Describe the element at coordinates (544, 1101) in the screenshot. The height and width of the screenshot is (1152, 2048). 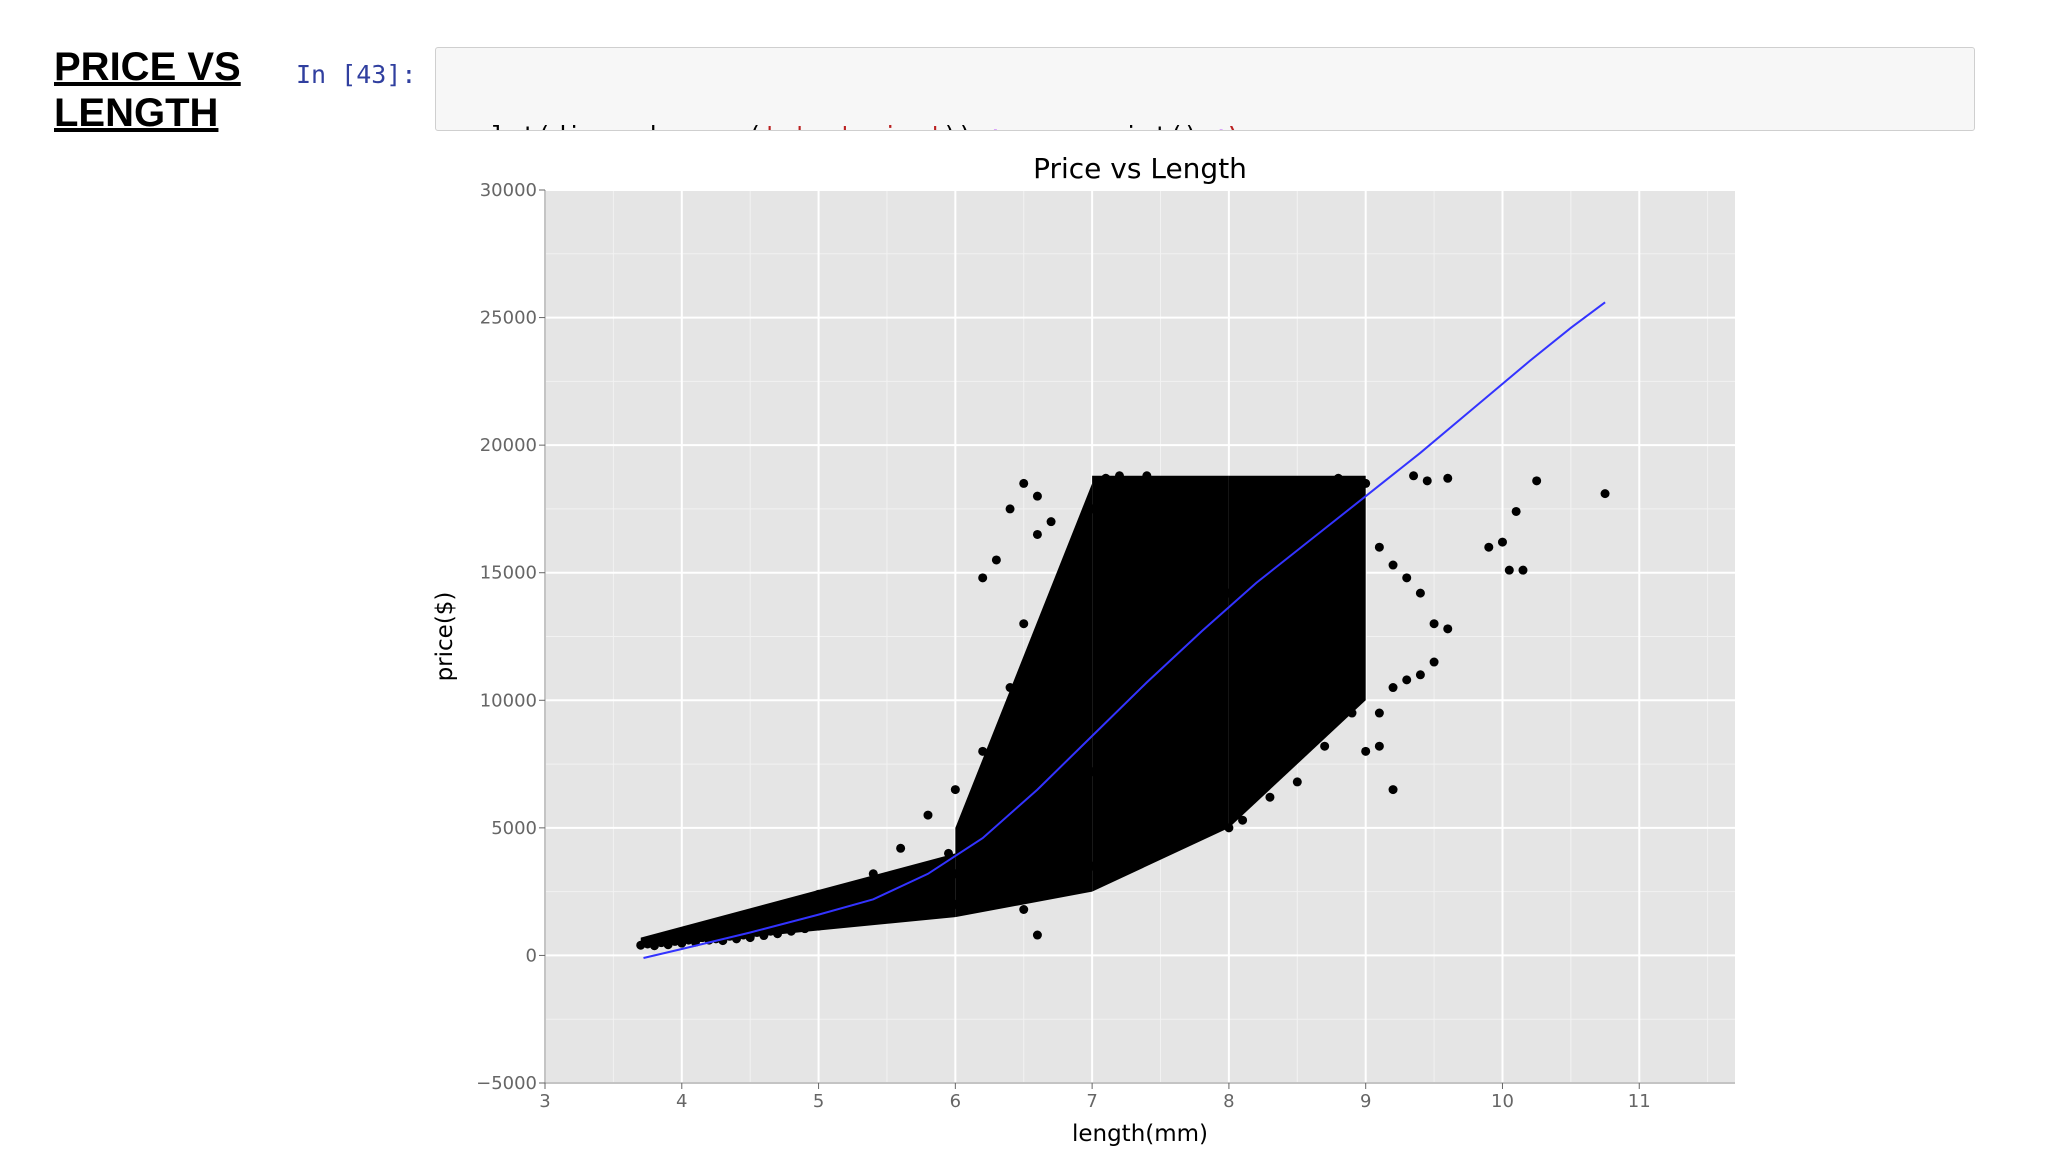
I see `x-tick-label-0: 3` at that location.